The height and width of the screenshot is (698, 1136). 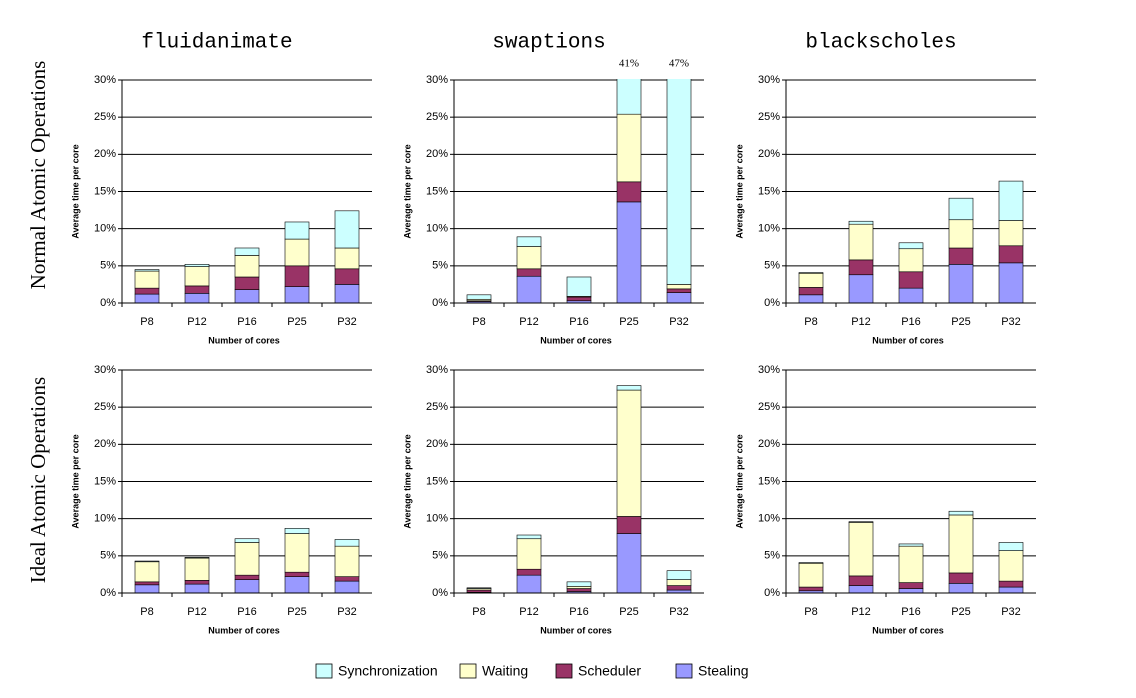 What do you see at coordinates (388, 671) in the screenshot?
I see `legend-label: Synchronization` at bounding box center [388, 671].